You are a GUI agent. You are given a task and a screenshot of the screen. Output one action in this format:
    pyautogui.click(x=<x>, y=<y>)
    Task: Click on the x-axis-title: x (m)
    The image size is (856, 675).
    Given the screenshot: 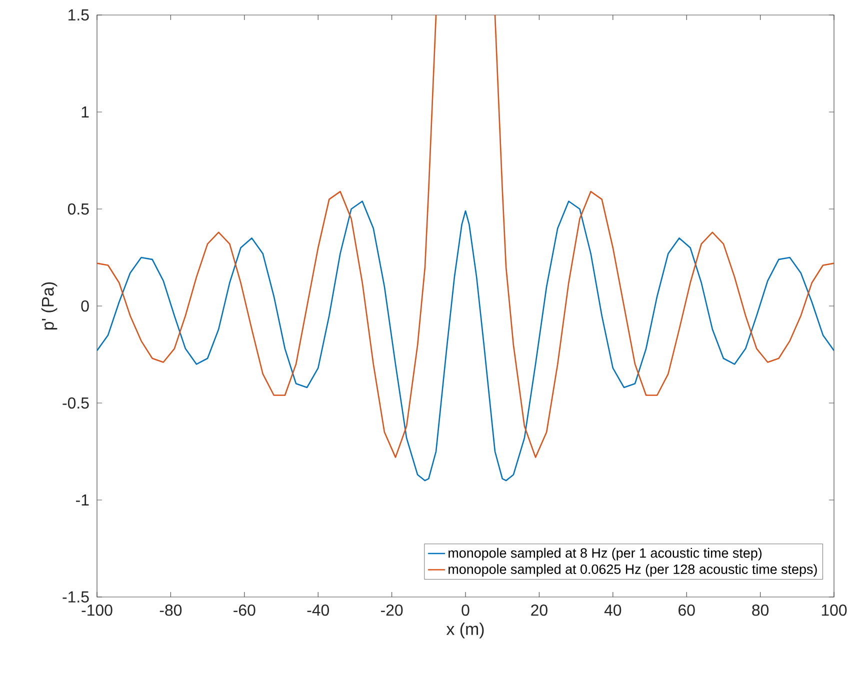 What is the action you would take?
    pyautogui.click(x=465, y=630)
    